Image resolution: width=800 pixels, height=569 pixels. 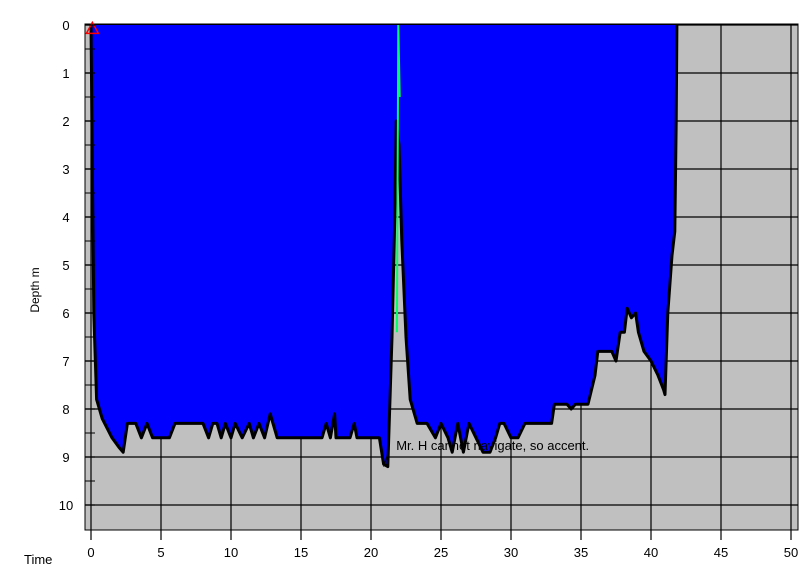 I want to click on y-tick-label: 2, so click(x=65, y=121).